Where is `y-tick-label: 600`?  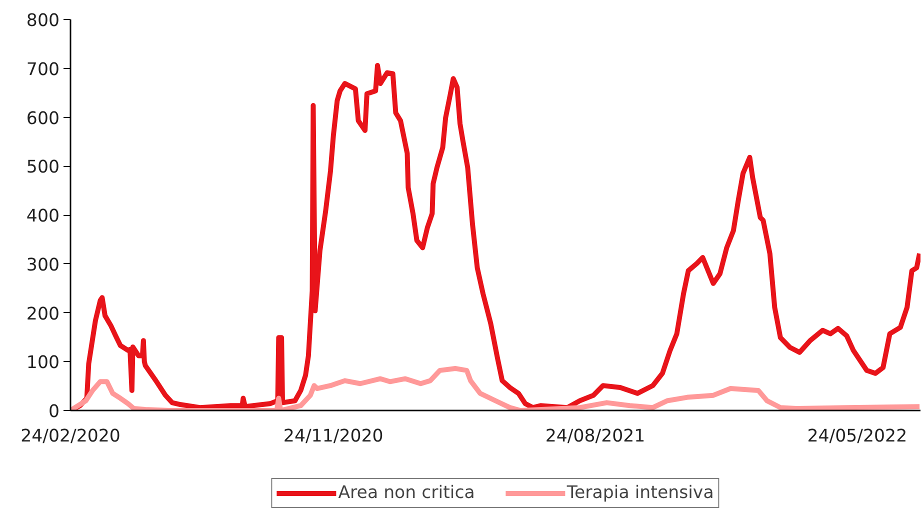
y-tick-label: 600 is located at coordinates (43, 118).